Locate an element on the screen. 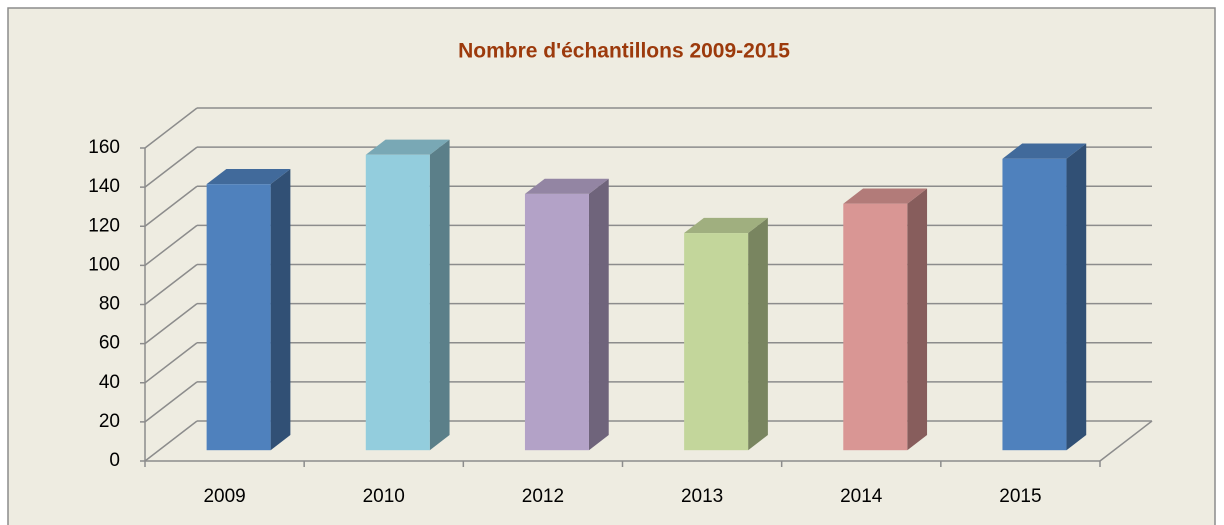  x-tick-label: 2009 is located at coordinates (224, 496).